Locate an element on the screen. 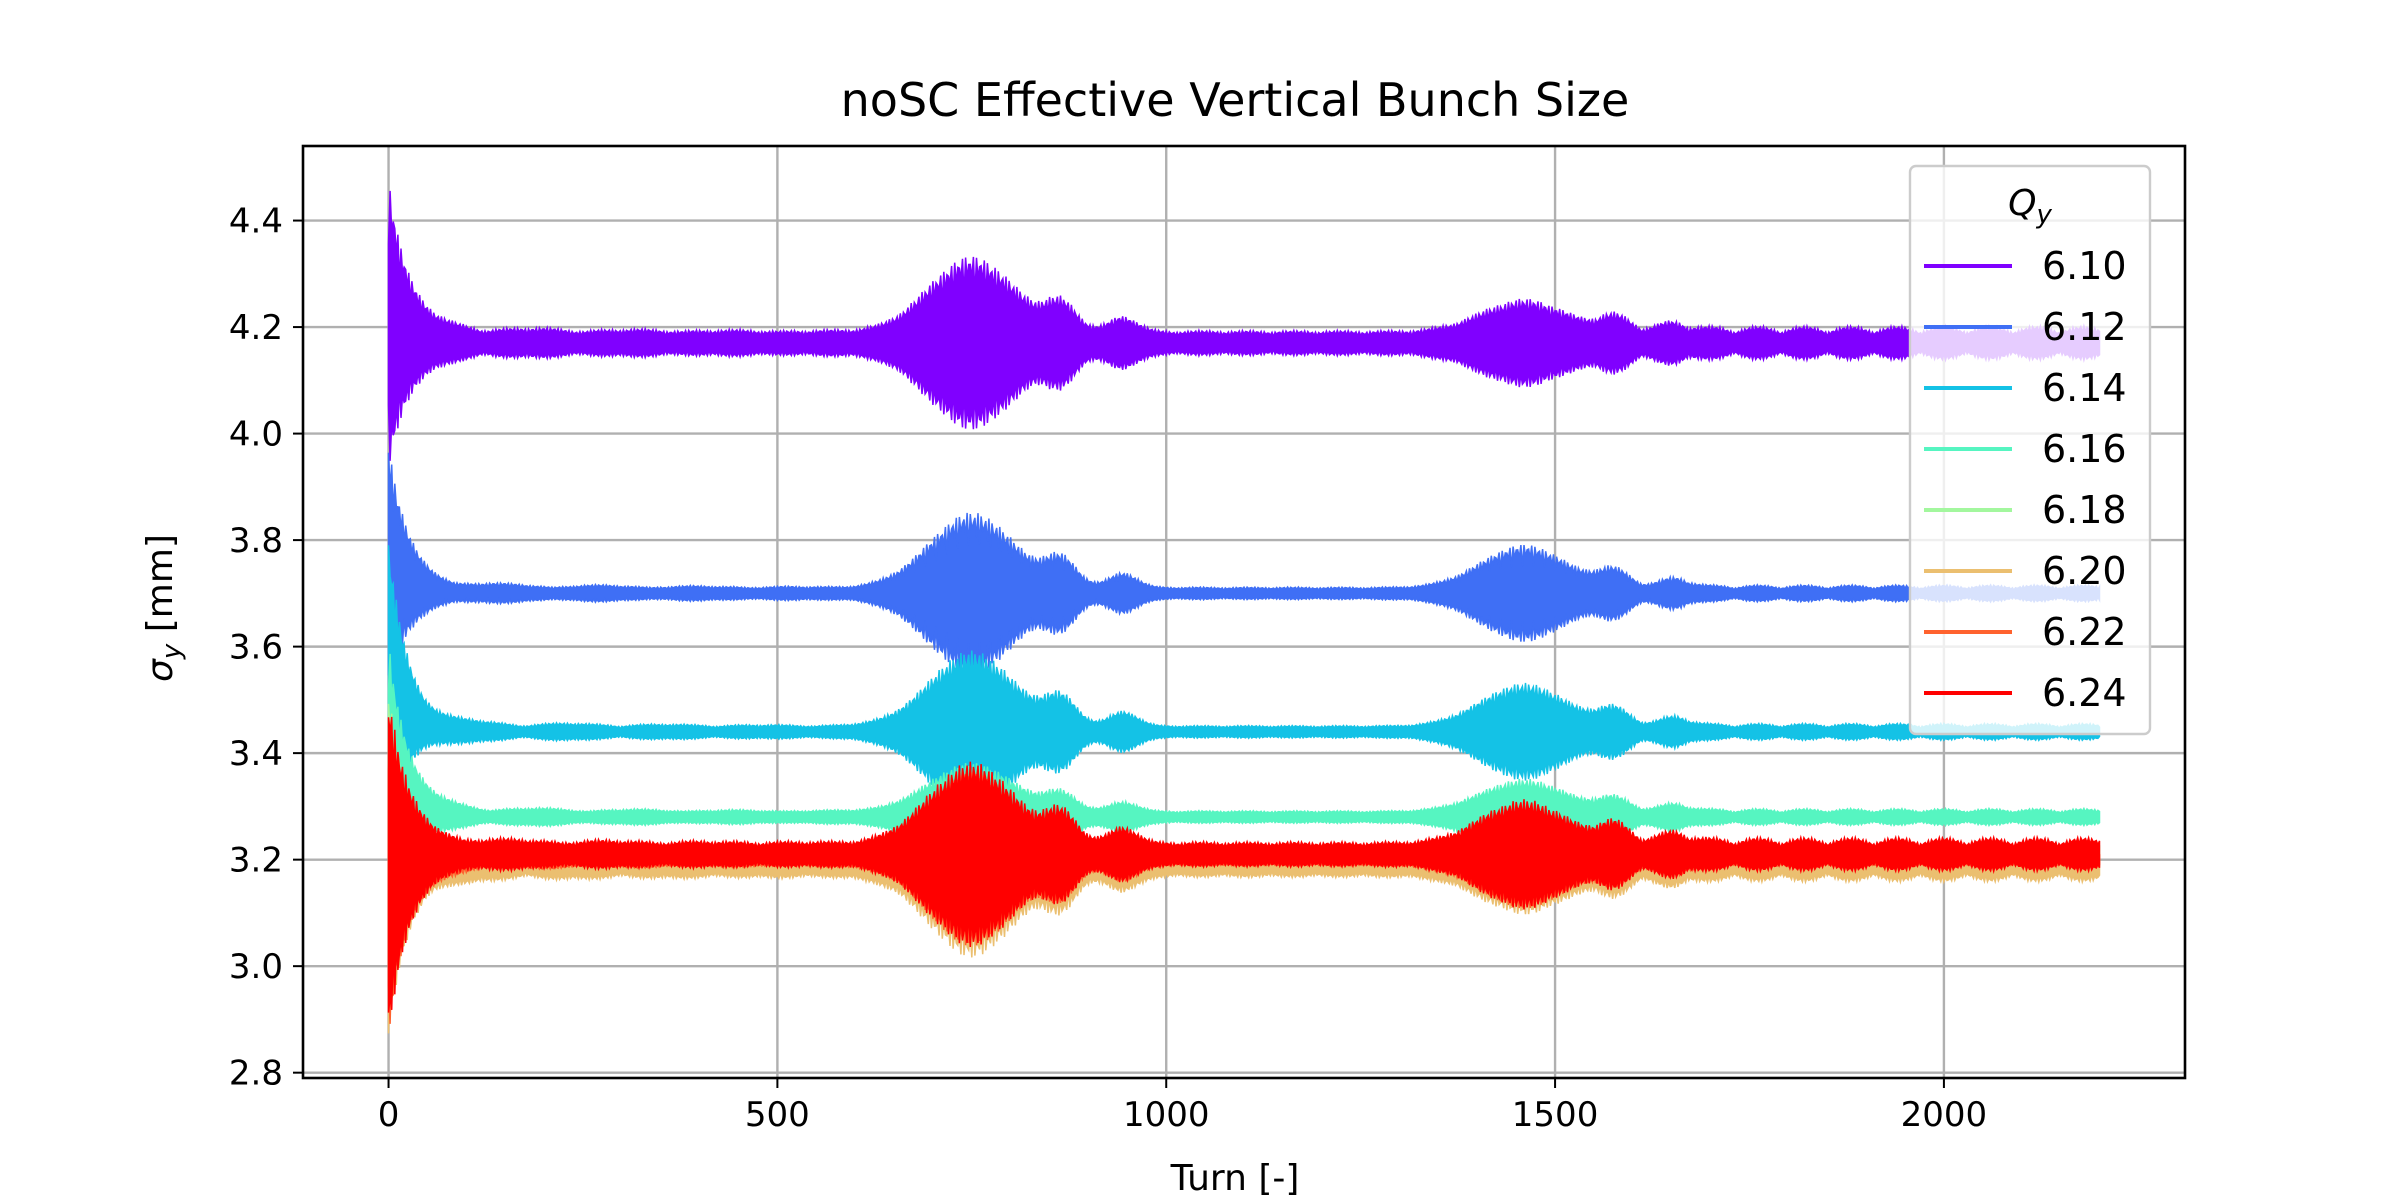 The width and height of the screenshot is (2400, 1200). y-tick-label: 4.2 is located at coordinates (256, 328).